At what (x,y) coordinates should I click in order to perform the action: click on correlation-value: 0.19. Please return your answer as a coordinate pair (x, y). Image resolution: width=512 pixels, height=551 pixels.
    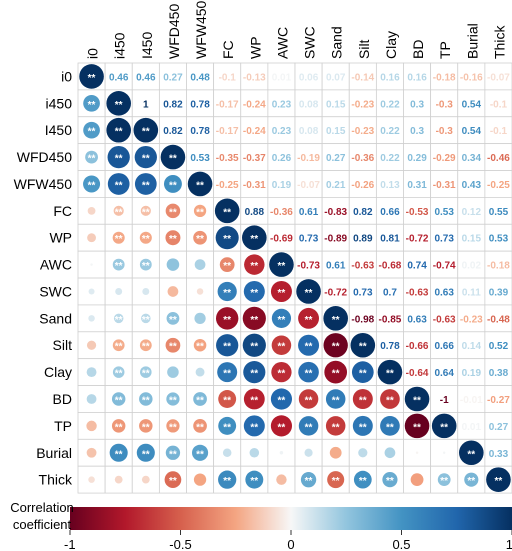
    Looking at the image, I should click on (282, 185).